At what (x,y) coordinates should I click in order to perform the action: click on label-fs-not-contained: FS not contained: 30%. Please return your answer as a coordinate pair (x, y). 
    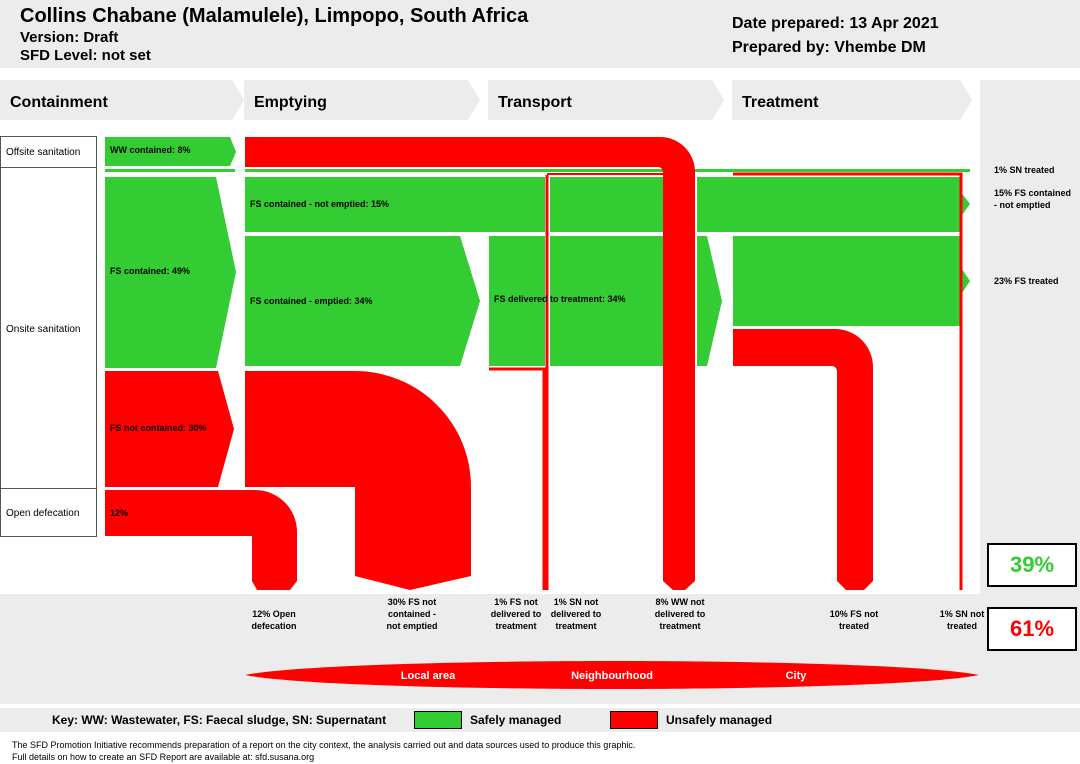
    Looking at the image, I should click on (158, 428).